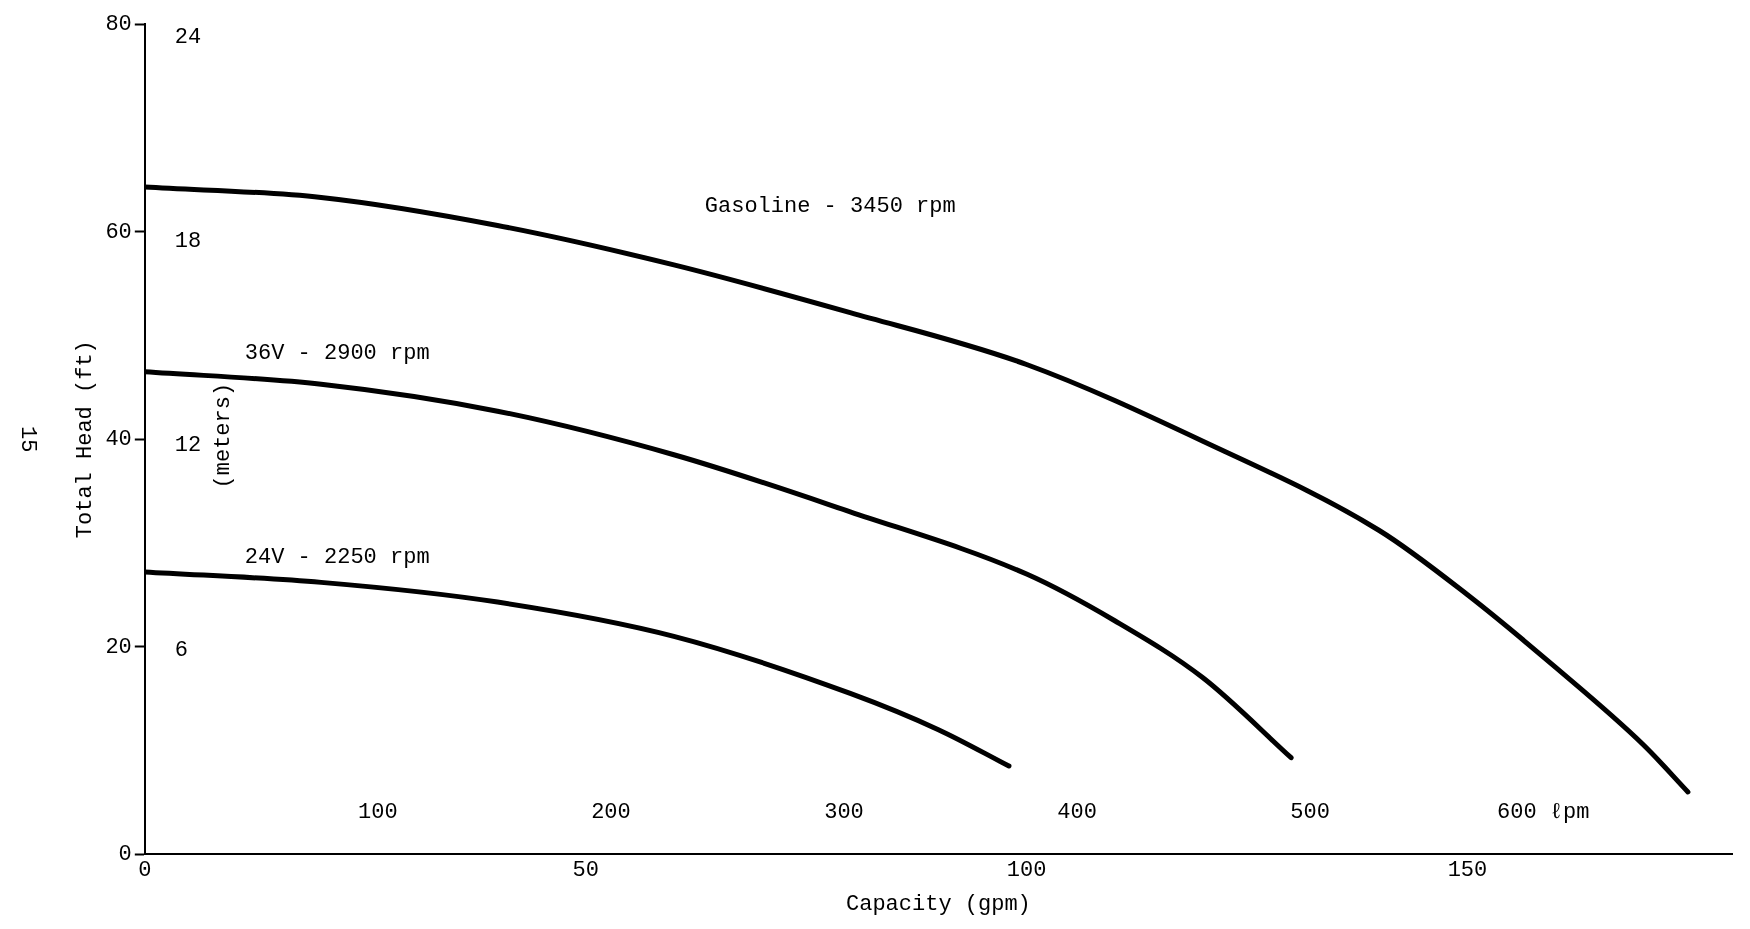 This screenshot has width=1750, height=929. Describe the element at coordinates (86, 439) in the screenshot. I see `y-axis-title: Total Head (ft)` at that location.